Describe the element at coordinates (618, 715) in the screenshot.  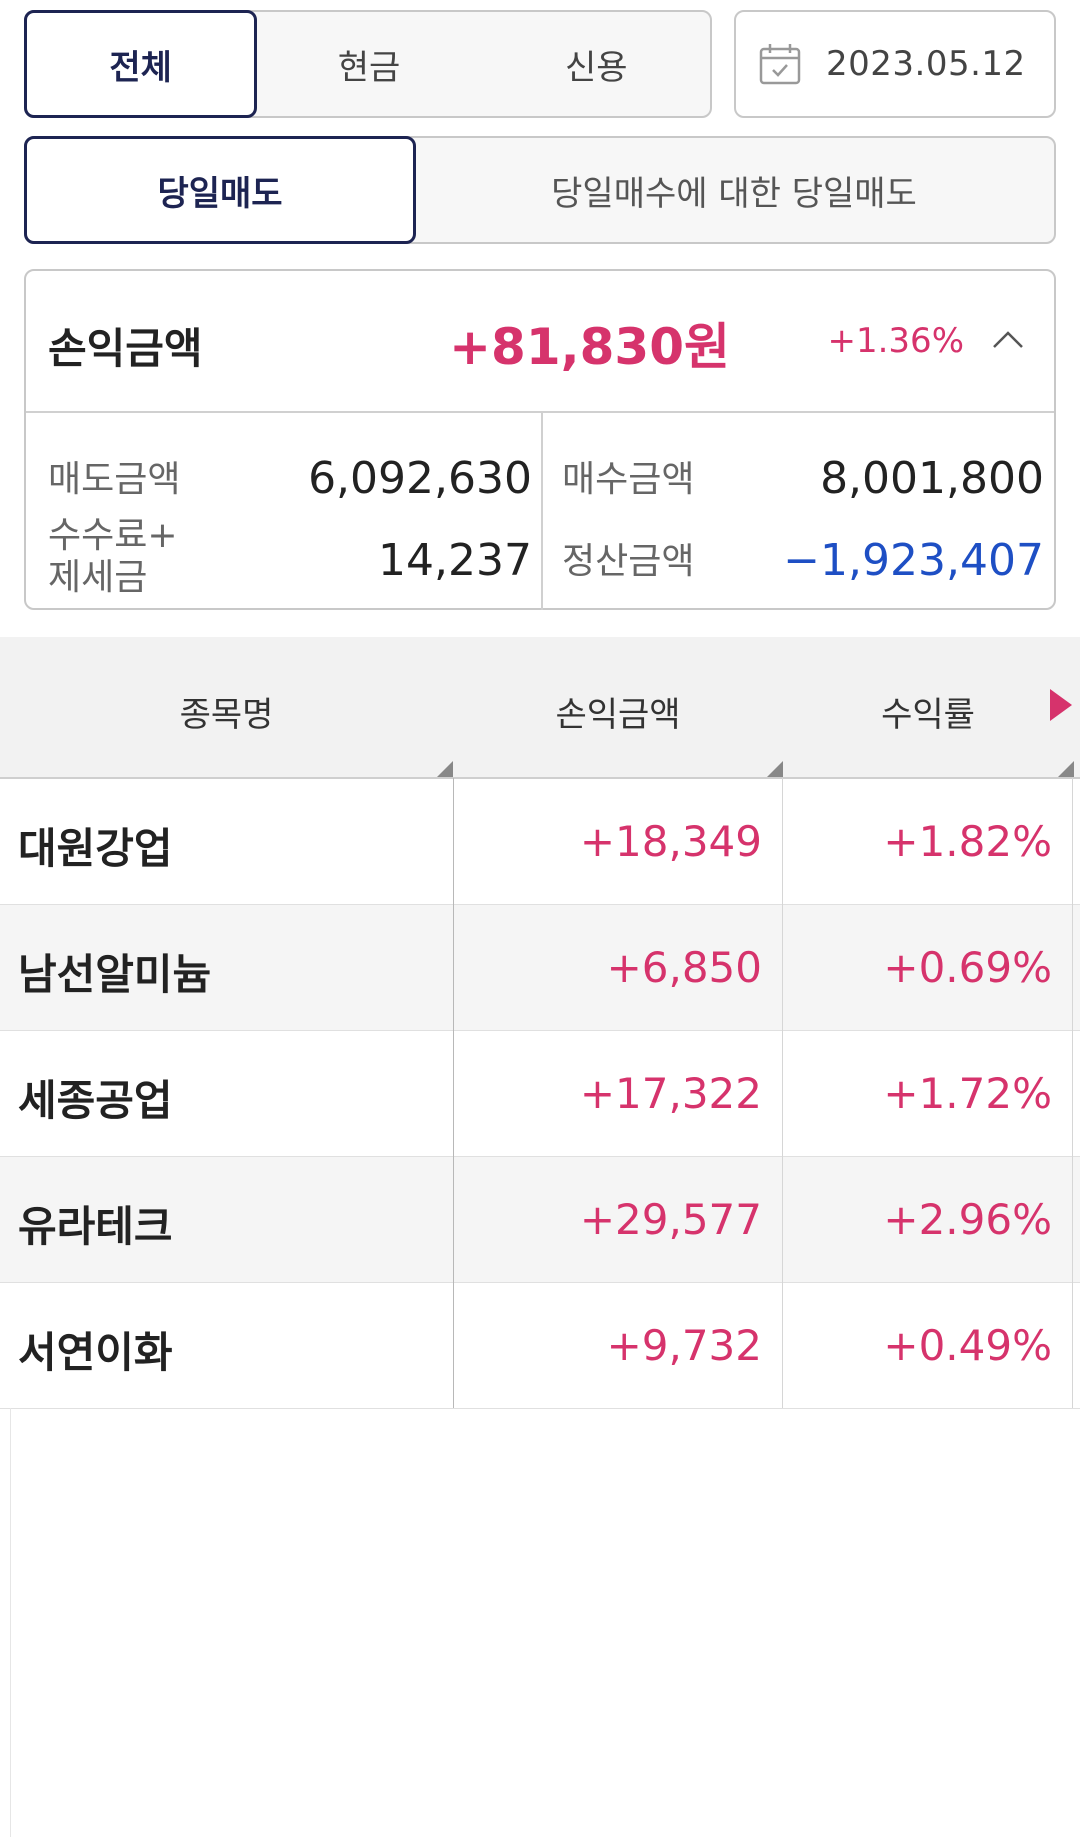
I see `header-profit-amount: 손익금액` at that location.